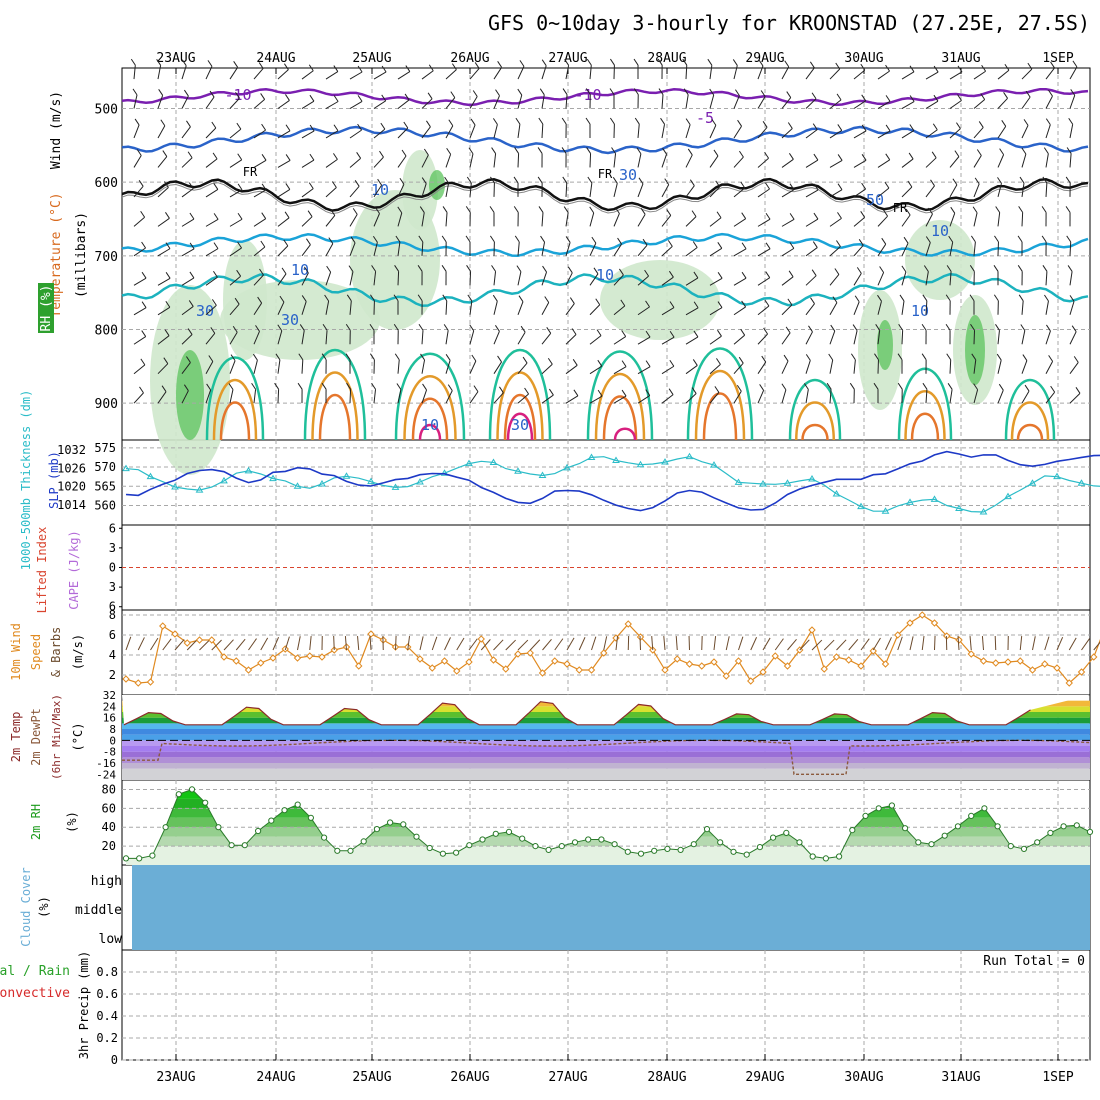  Describe the element at coordinates (109, 827) in the screenshot. I see `rh-tick-label: 40` at that location.